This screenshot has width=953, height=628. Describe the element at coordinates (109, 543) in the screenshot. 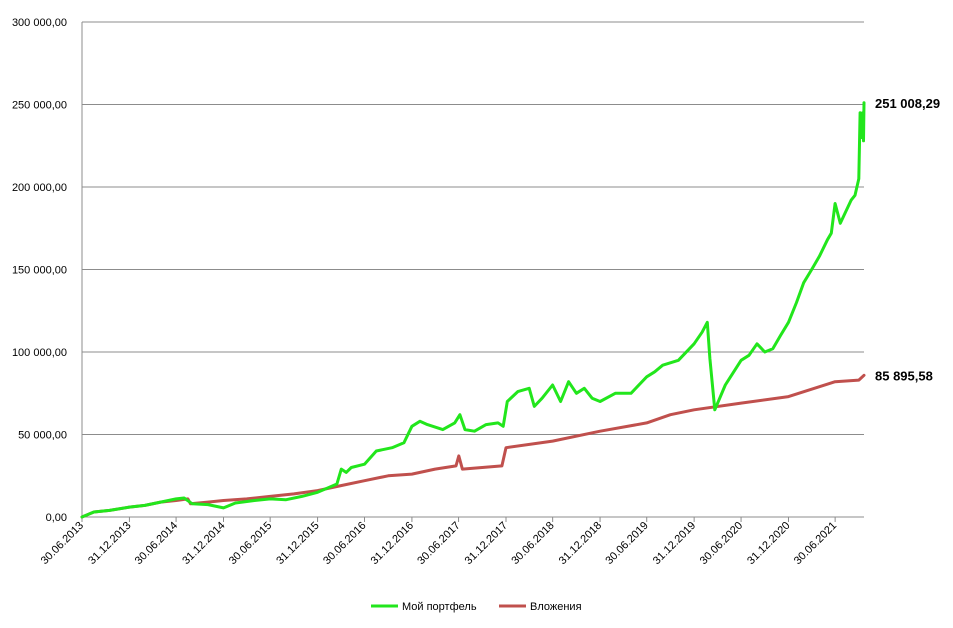

I see `x-tick-label: 31.12.2013` at that location.